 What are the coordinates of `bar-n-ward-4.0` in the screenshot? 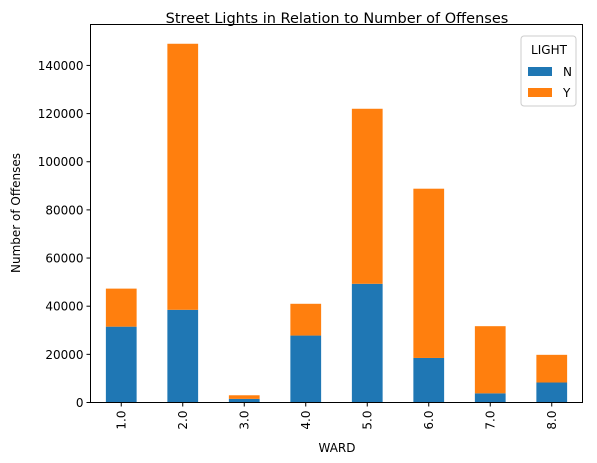 It's located at (305, 369).